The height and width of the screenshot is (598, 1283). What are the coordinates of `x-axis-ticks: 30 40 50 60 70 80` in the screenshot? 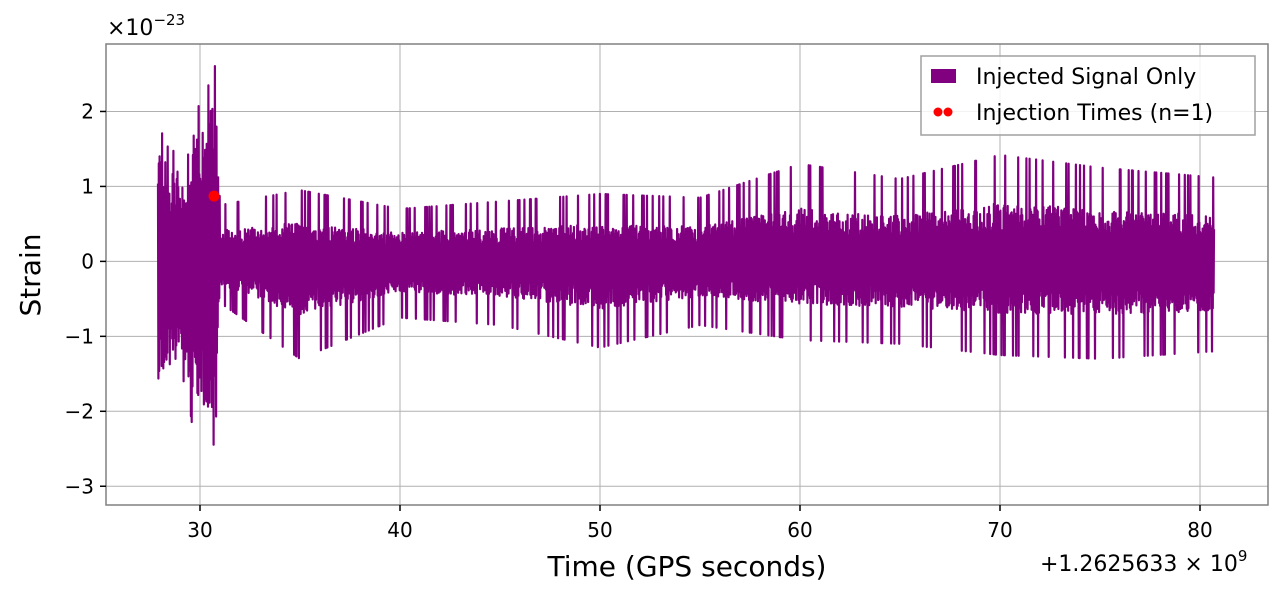 It's located at (700, 523).